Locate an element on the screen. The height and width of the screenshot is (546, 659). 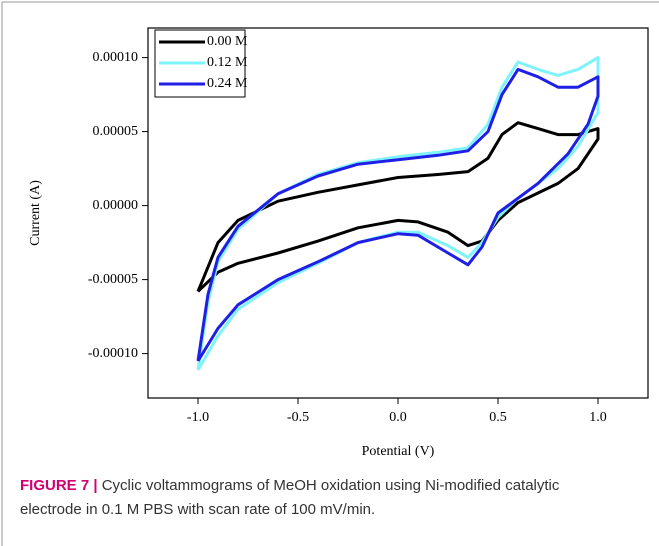
x-tick-label: 0.5 is located at coordinates (498, 417).